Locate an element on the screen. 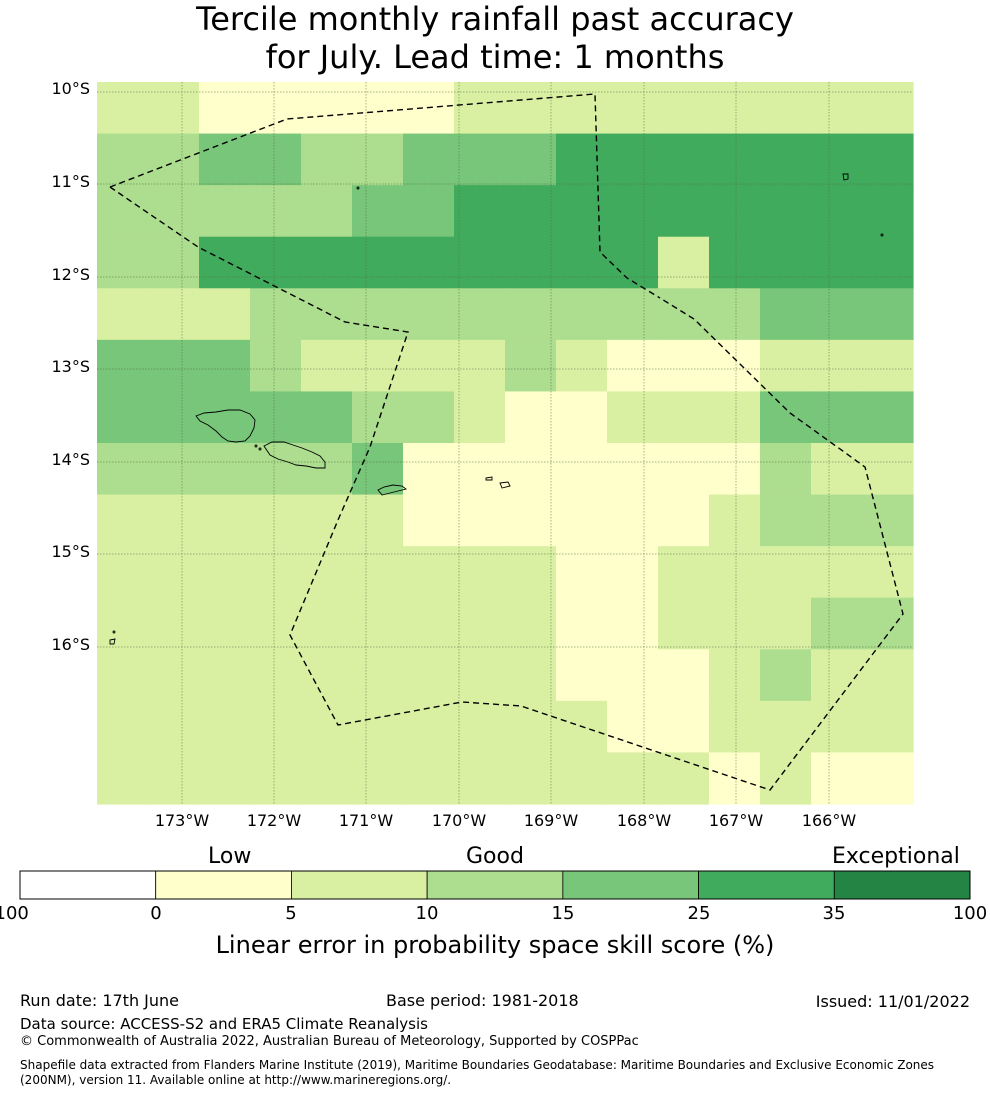  colorbar-tick: -100 is located at coordinates (14, 913).